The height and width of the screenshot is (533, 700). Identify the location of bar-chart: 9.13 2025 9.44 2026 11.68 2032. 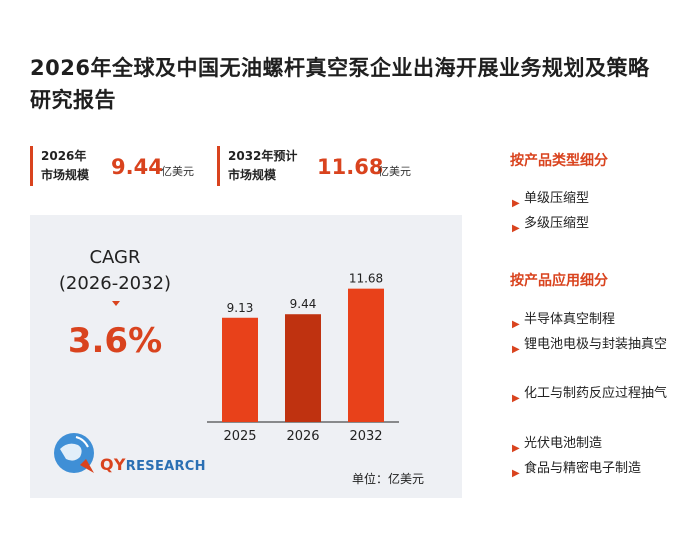
(303, 358).